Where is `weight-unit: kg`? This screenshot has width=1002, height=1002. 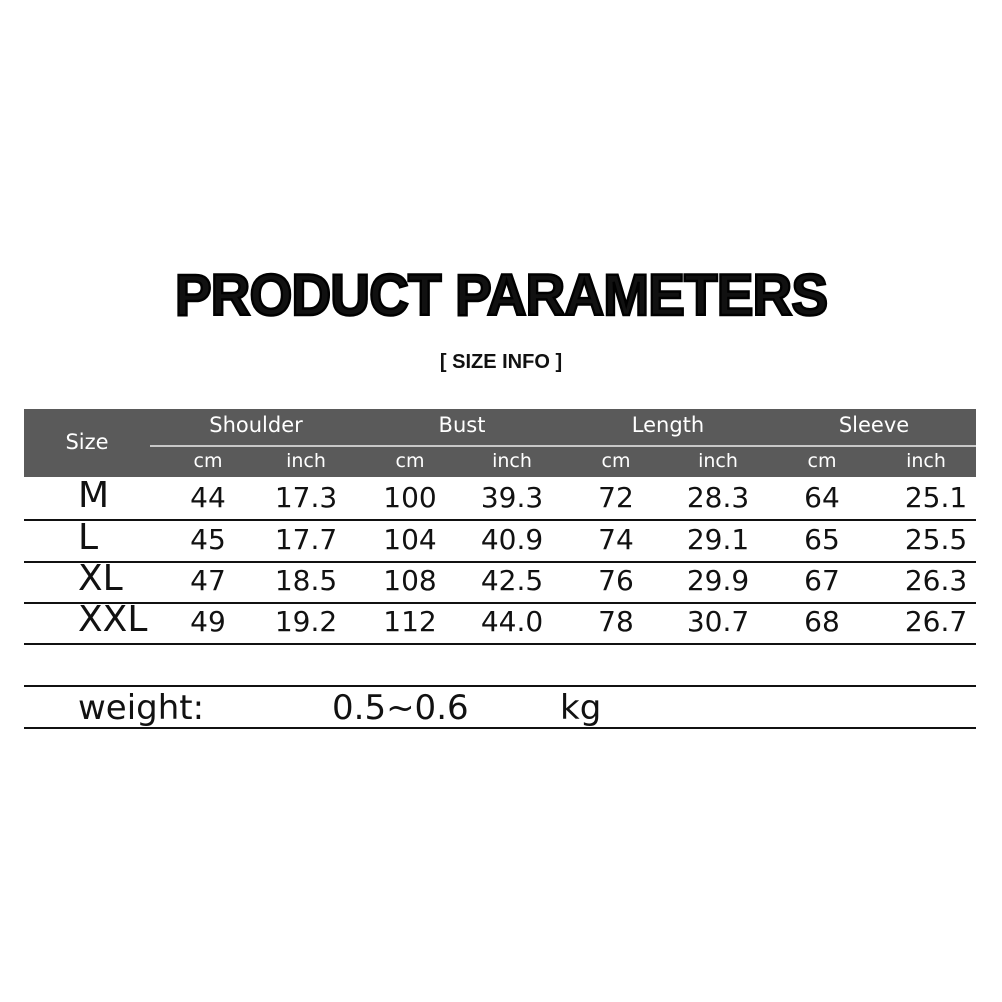
weight-unit: kg is located at coordinates (581, 708).